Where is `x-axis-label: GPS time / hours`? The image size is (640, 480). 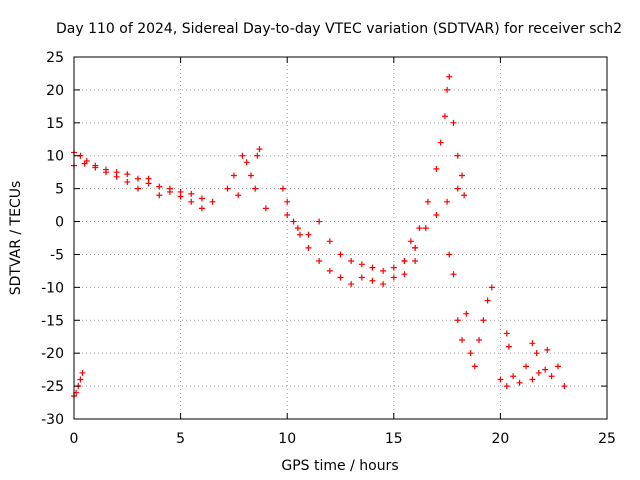
x-axis-label: GPS time / hours is located at coordinates (339, 466).